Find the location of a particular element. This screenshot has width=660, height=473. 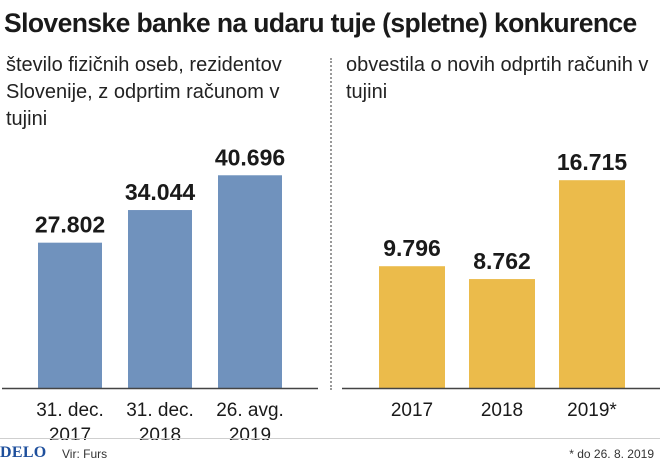

left-category-label-3-line-2: 2019 is located at coordinates (250, 432).